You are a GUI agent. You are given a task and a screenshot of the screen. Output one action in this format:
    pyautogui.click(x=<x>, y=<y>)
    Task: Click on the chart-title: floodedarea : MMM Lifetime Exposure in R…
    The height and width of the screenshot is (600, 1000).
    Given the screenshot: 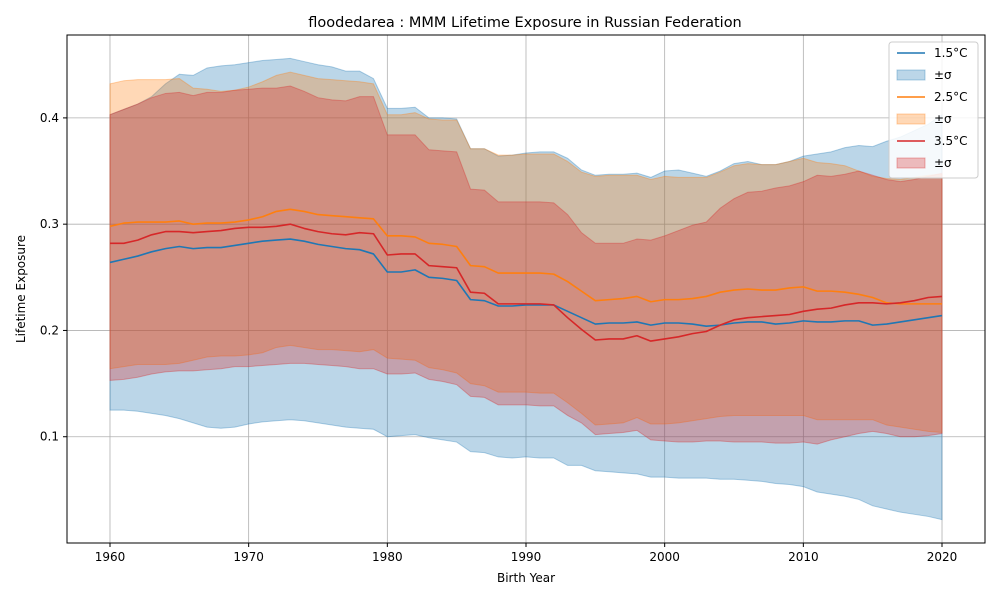 What is the action you would take?
    pyautogui.click(x=525, y=23)
    